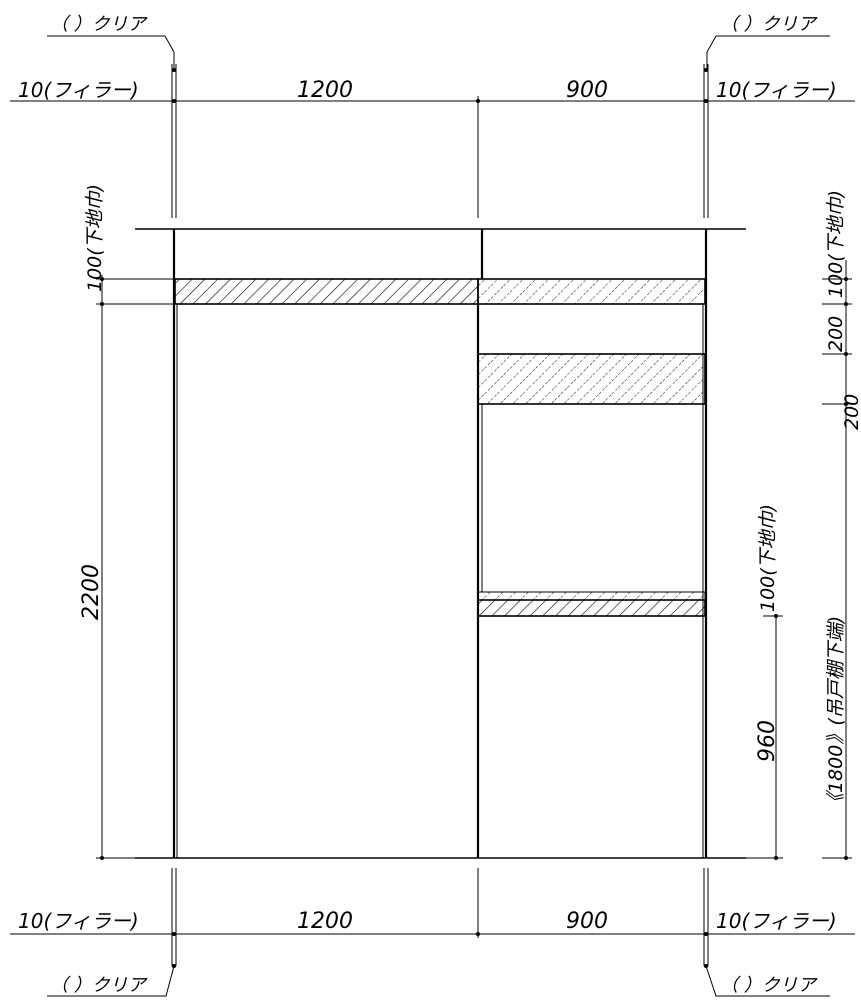  What do you see at coordinates (836, 714) in the screenshot?
I see `height-1800-label: 《1800》(吊戸棚下端)` at bounding box center [836, 714].